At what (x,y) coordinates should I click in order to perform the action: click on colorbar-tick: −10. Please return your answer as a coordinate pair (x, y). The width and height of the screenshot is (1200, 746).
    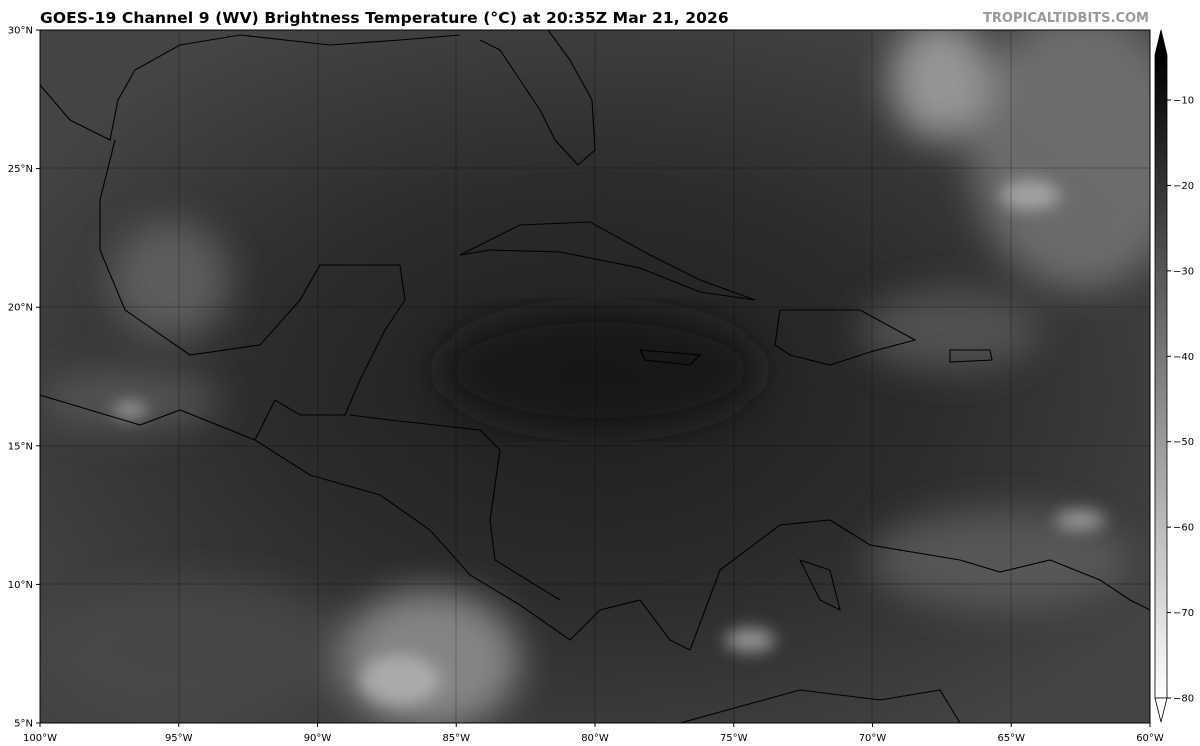
    Looking at the image, I should click on (1183, 101).